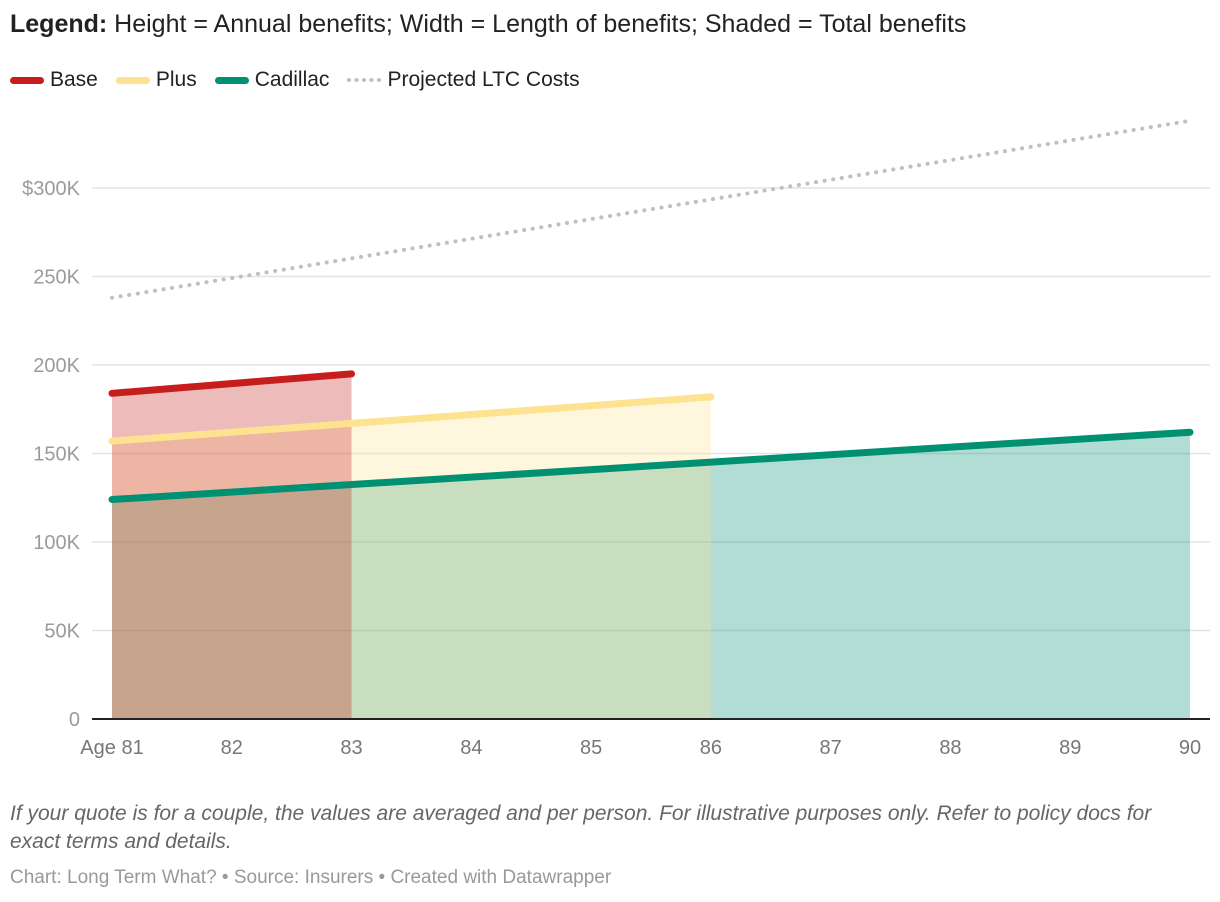  Describe the element at coordinates (56, 366) in the screenshot. I see `y-tick-label: 200K` at that location.